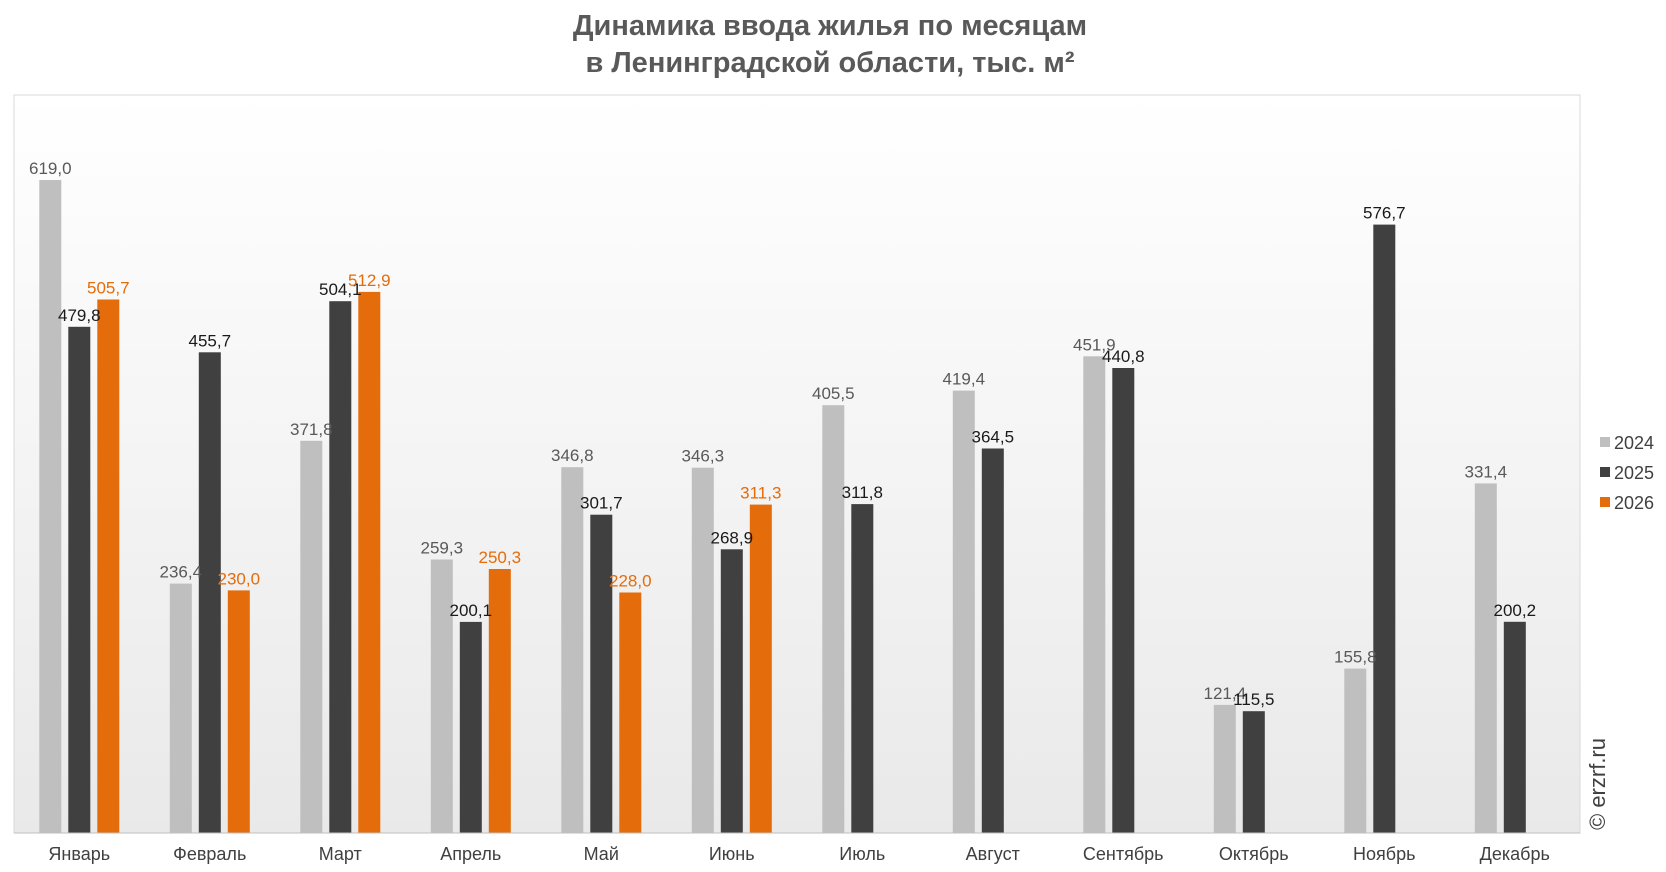 The height and width of the screenshot is (872, 1666). I want to click on data-label-2026: 230,0, so click(239, 578).